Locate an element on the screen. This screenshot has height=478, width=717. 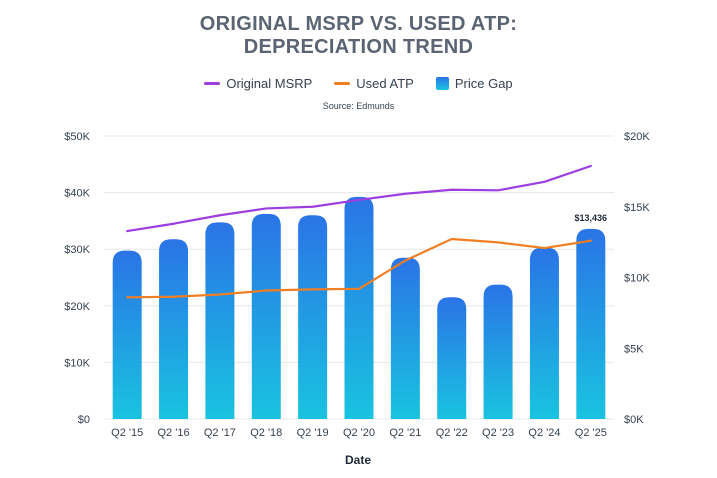
x-tick-label: Q2 '23 is located at coordinates (498, 433).